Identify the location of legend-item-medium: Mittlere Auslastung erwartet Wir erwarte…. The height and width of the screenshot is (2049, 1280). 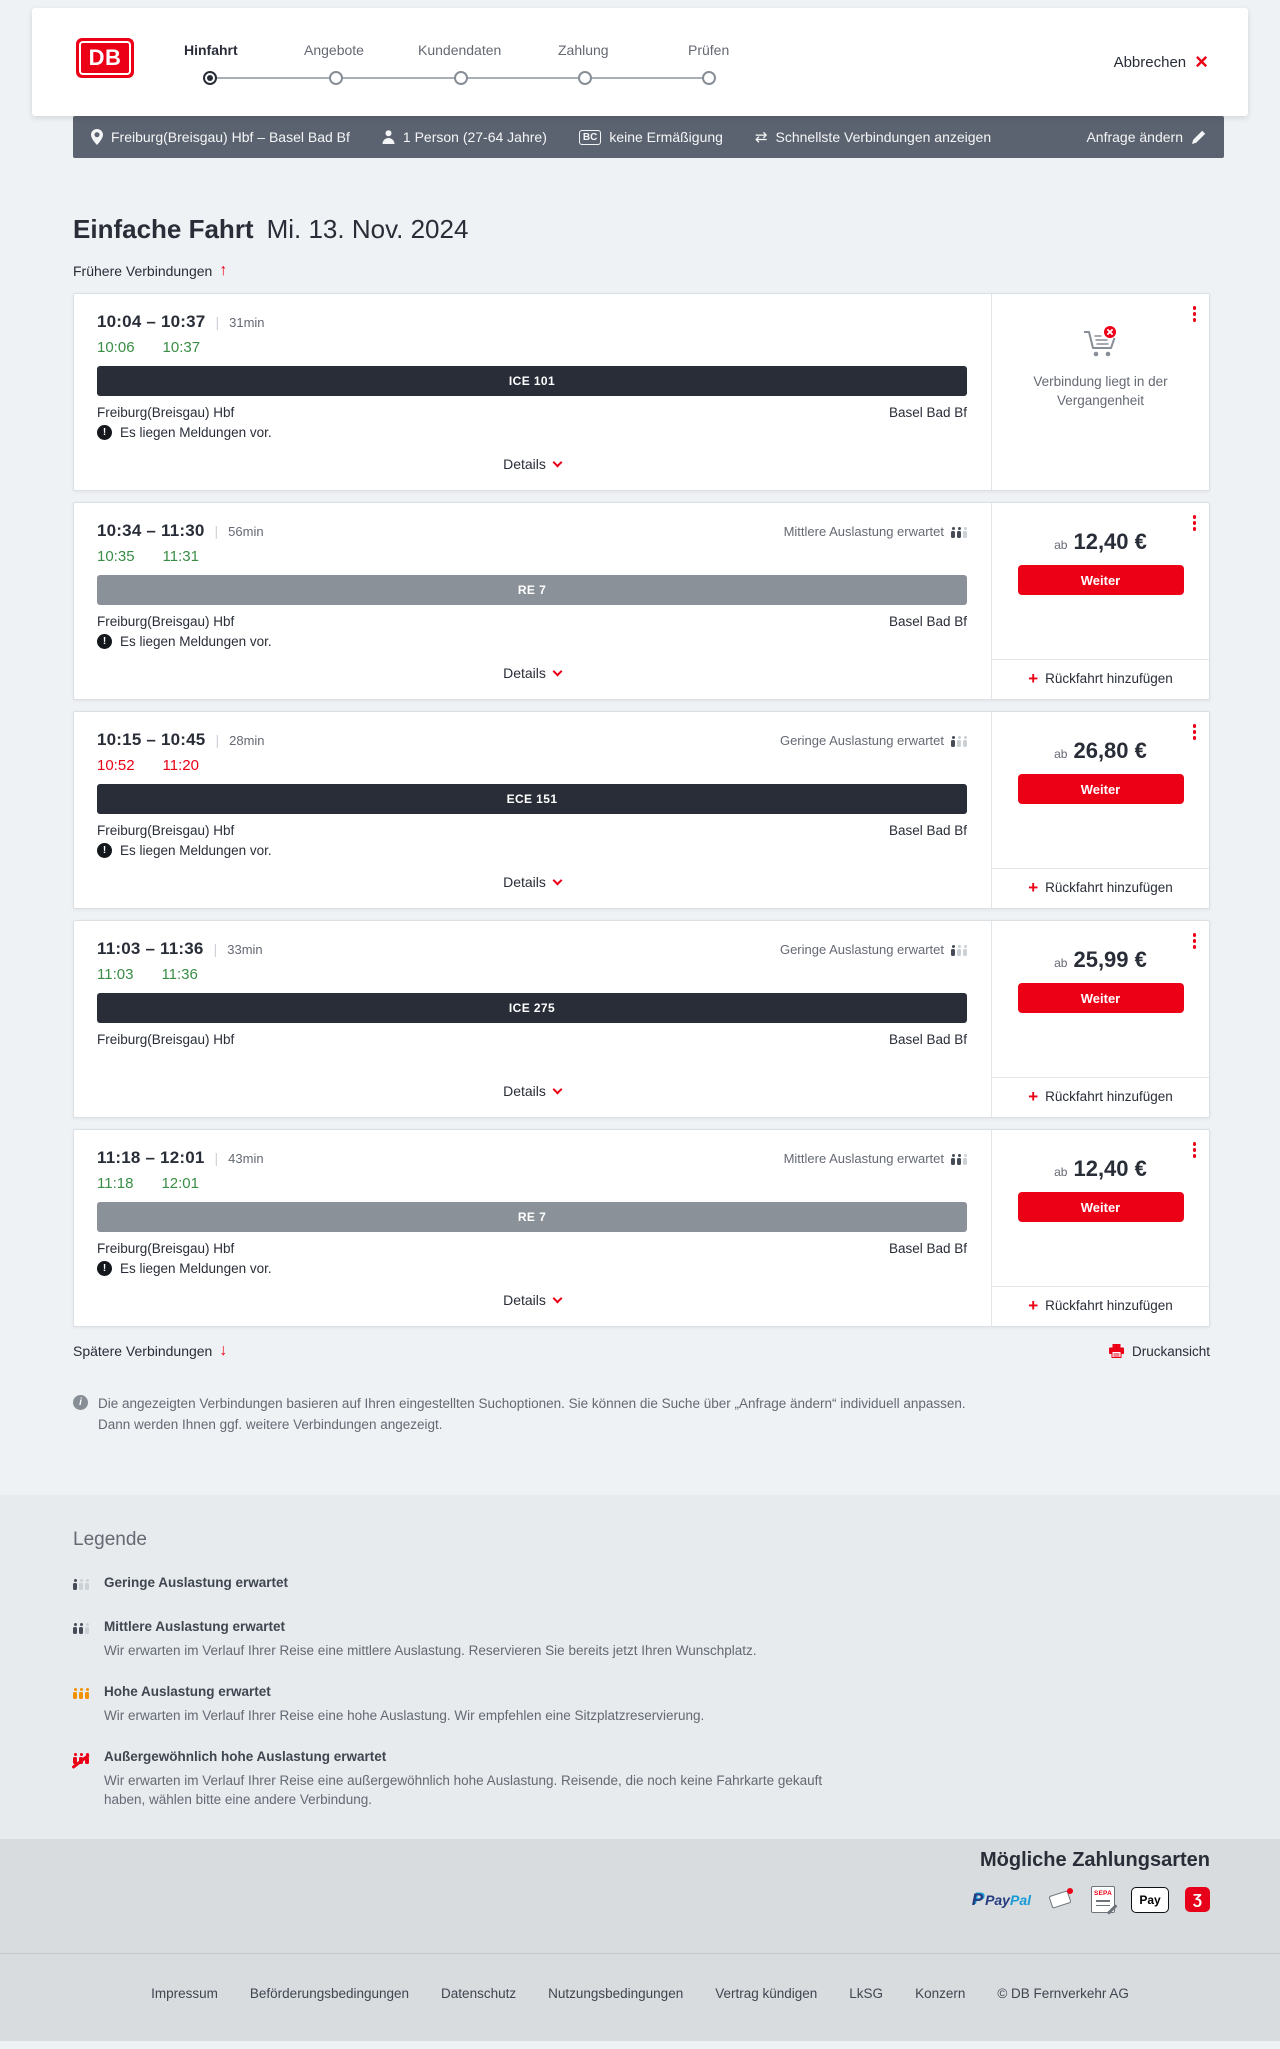
(640, 1639).